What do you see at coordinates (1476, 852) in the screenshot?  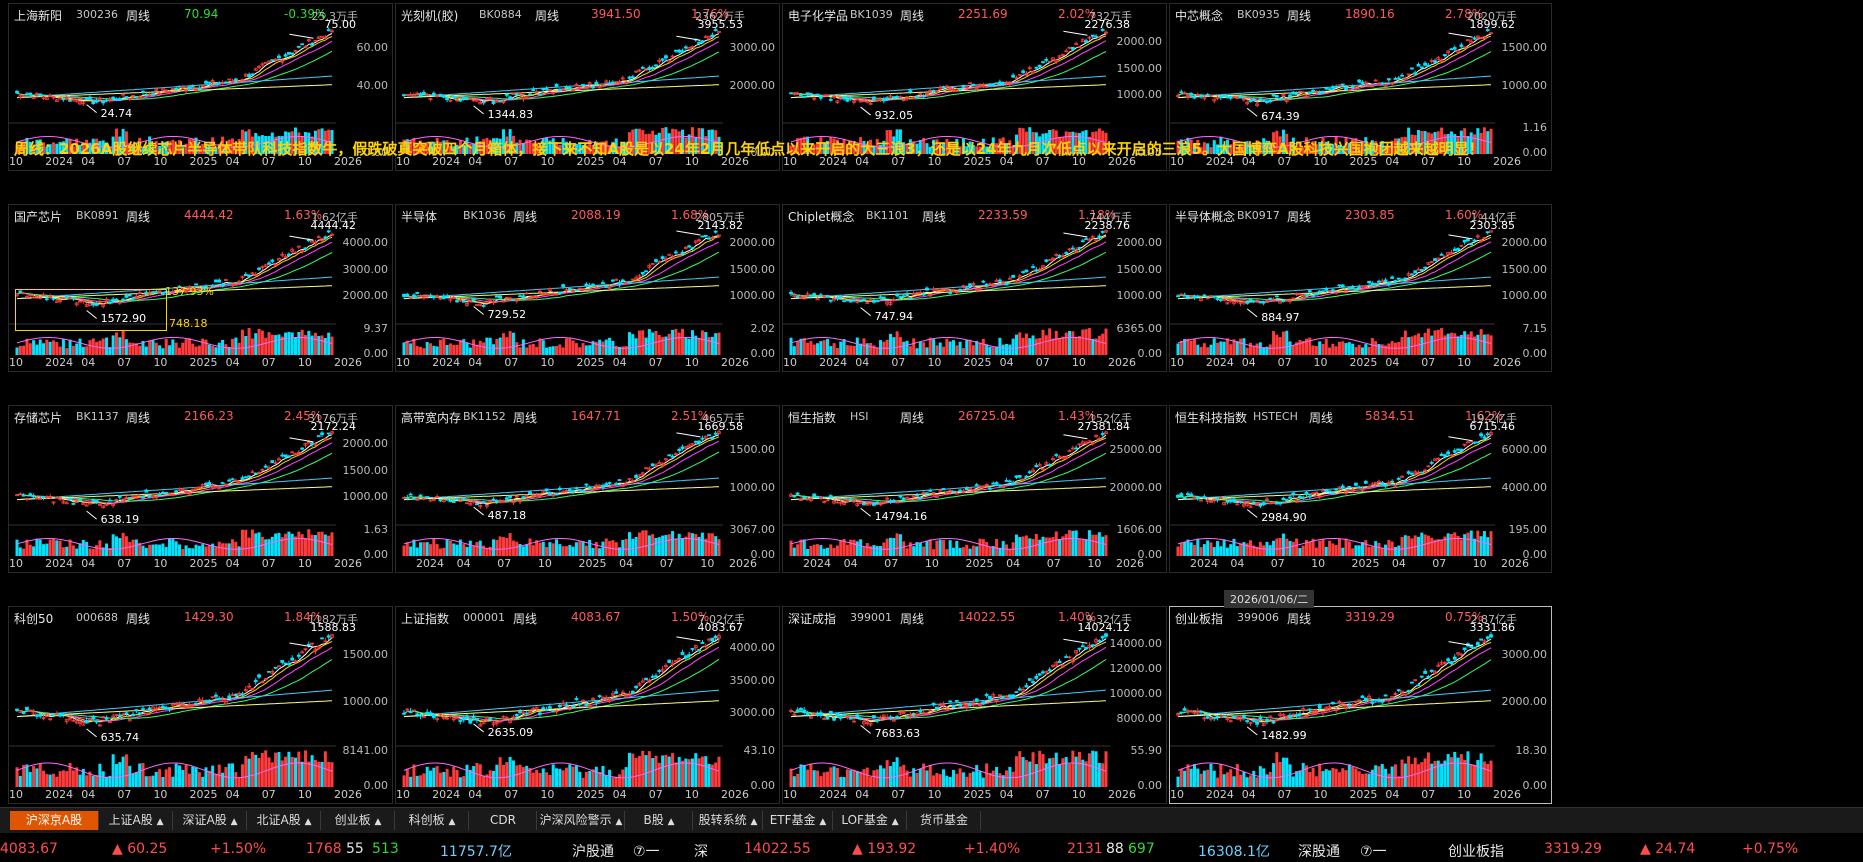 I see `cy-label: 创业板指` at bounding box center [1476, 852].